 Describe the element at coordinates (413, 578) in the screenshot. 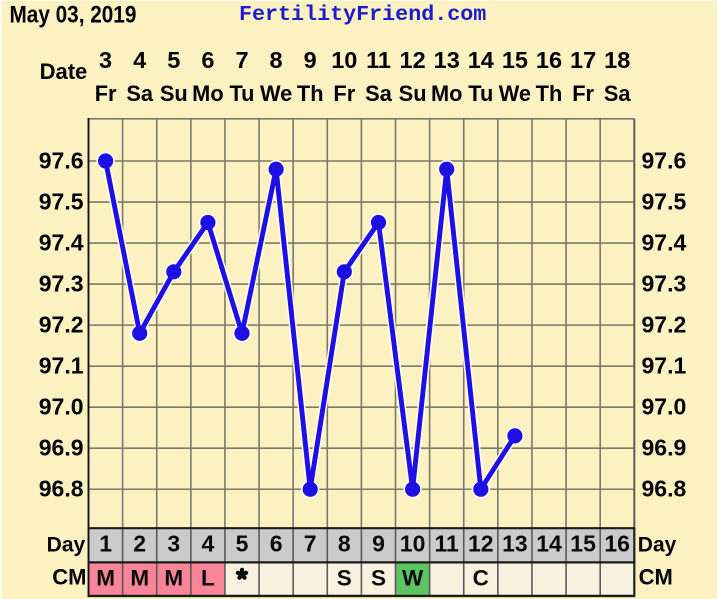

I see `svg-text: W` at that location.